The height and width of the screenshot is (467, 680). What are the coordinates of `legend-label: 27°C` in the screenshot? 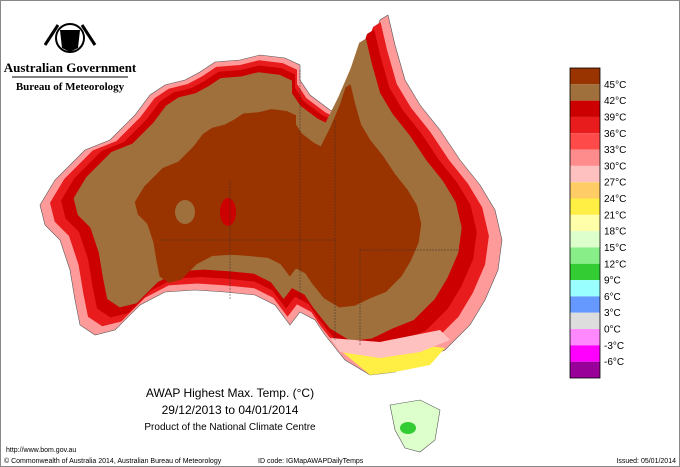 It's located at (615, 183).